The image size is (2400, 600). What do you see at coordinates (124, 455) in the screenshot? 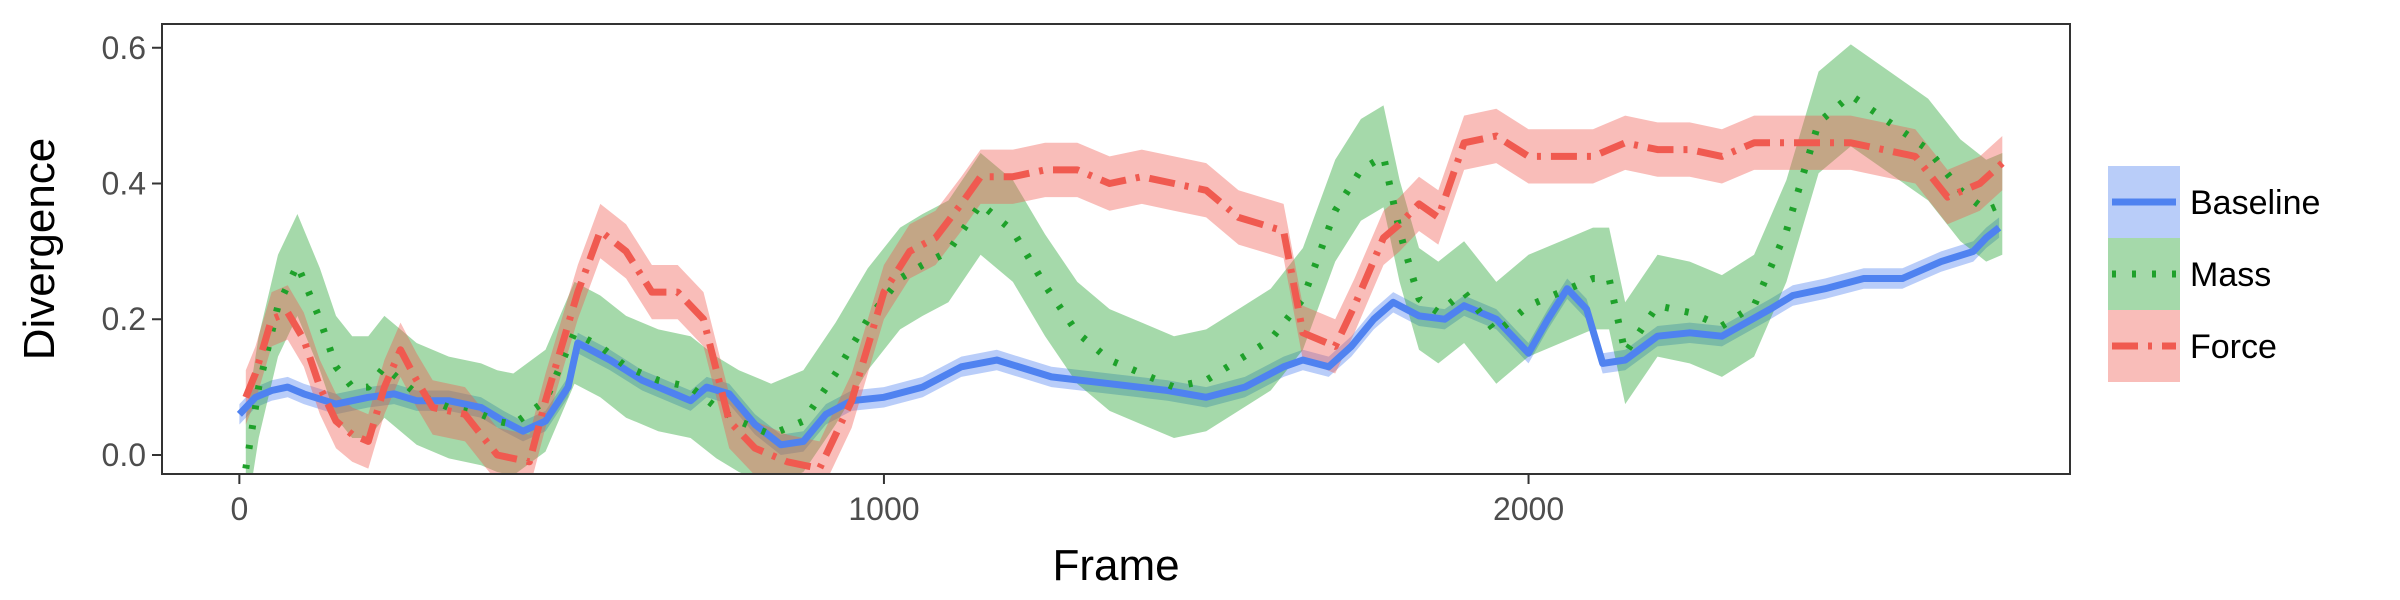
I see `y-tick-label: 0.0` at bounding box center [124, 455].